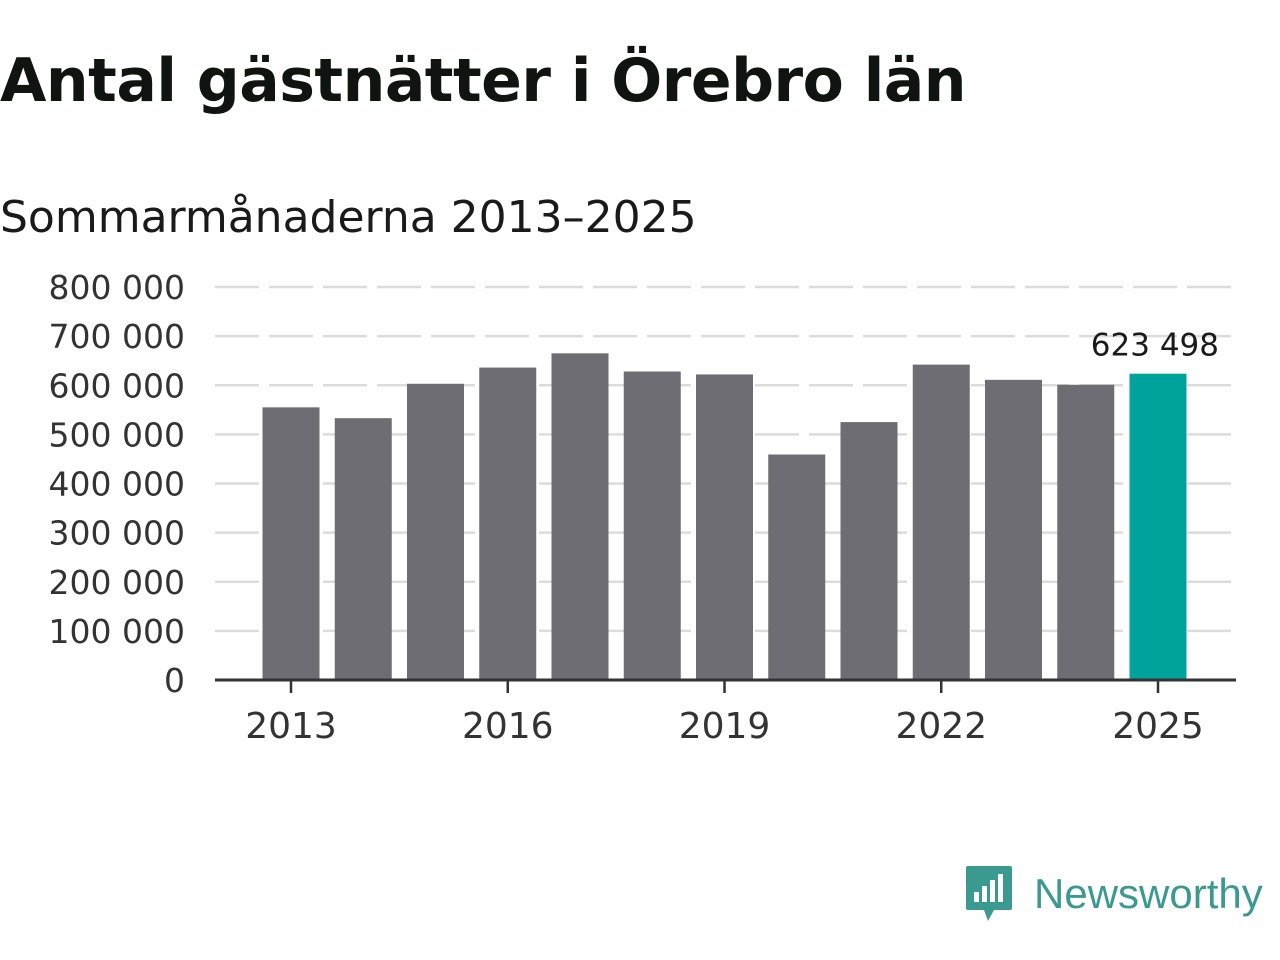  I want to click on x-tick-label: 2019, so click(725, 726).